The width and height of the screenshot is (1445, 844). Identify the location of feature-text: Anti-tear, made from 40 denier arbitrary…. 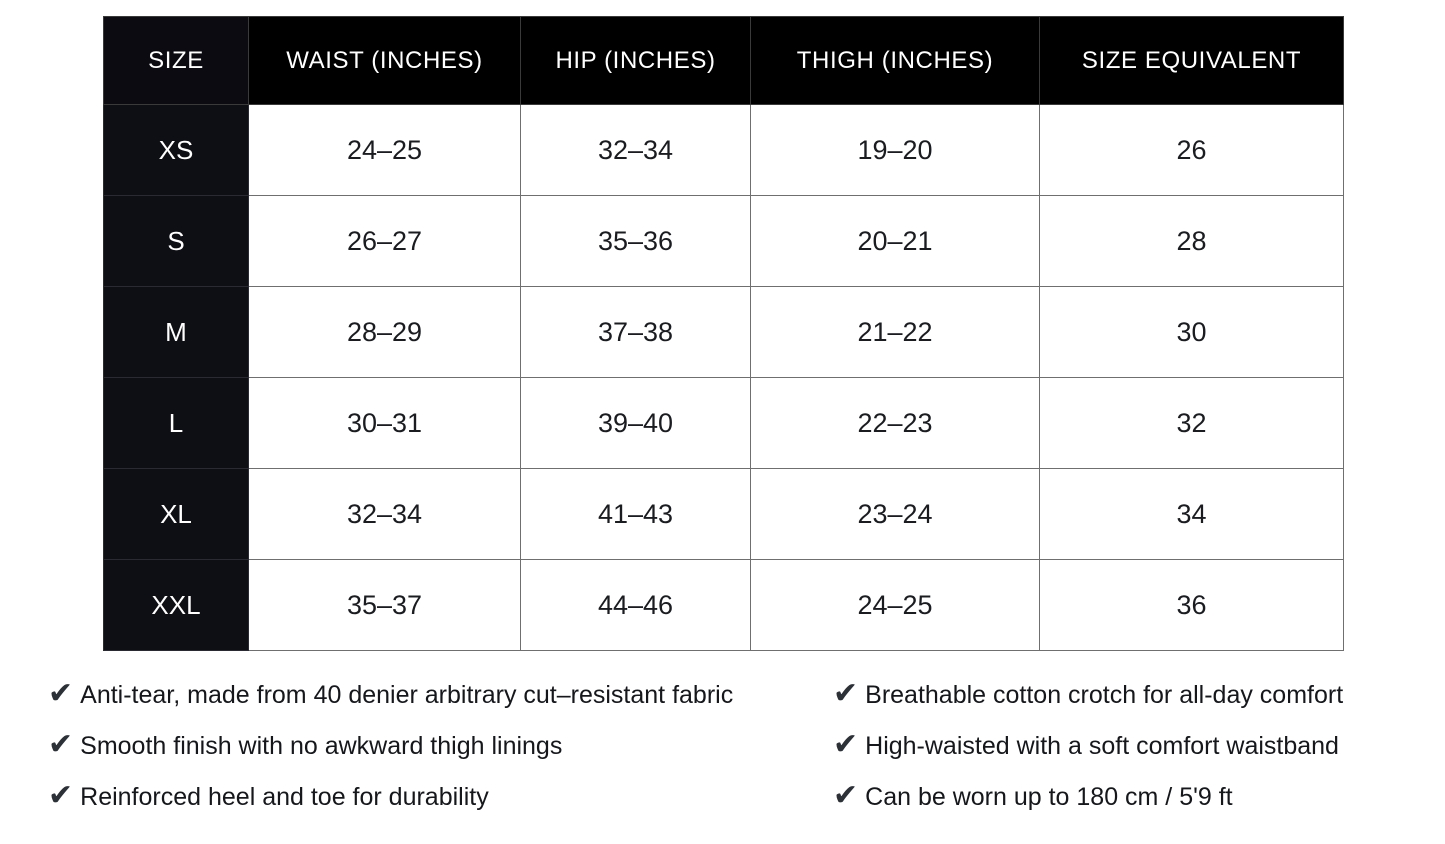
(407, 694).